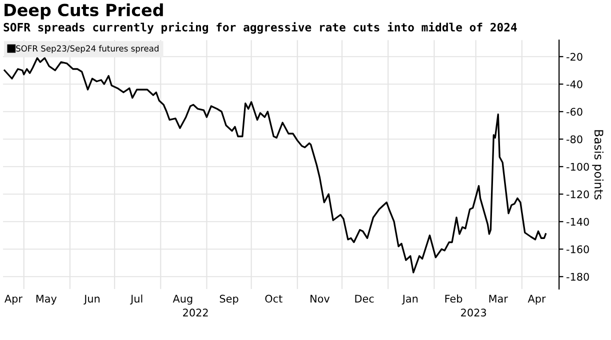 This screenshot has width=611, height=340. What do you see at coordinates (473, 312) in the screenshot?
I see `text: 2023` at bounding box center [473, 312].